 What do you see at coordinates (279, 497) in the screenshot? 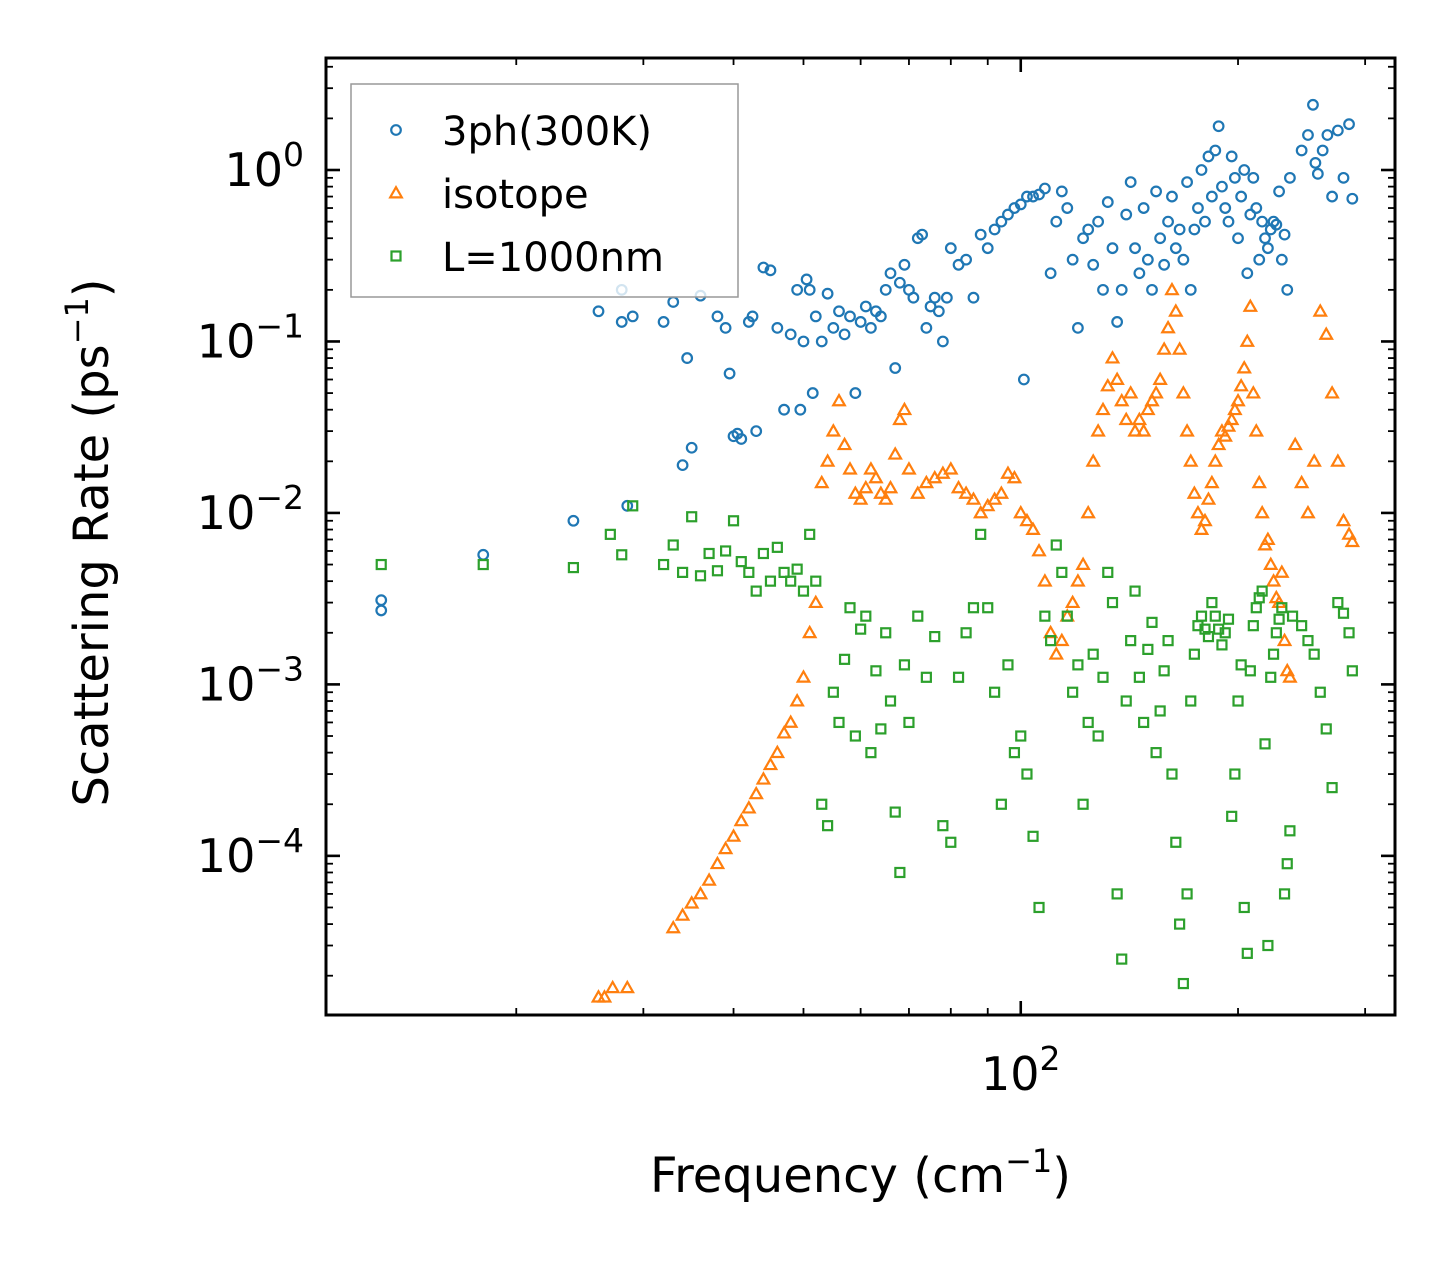
I see `y-tick-label-exp: −2` at bounding box center [279, 497].